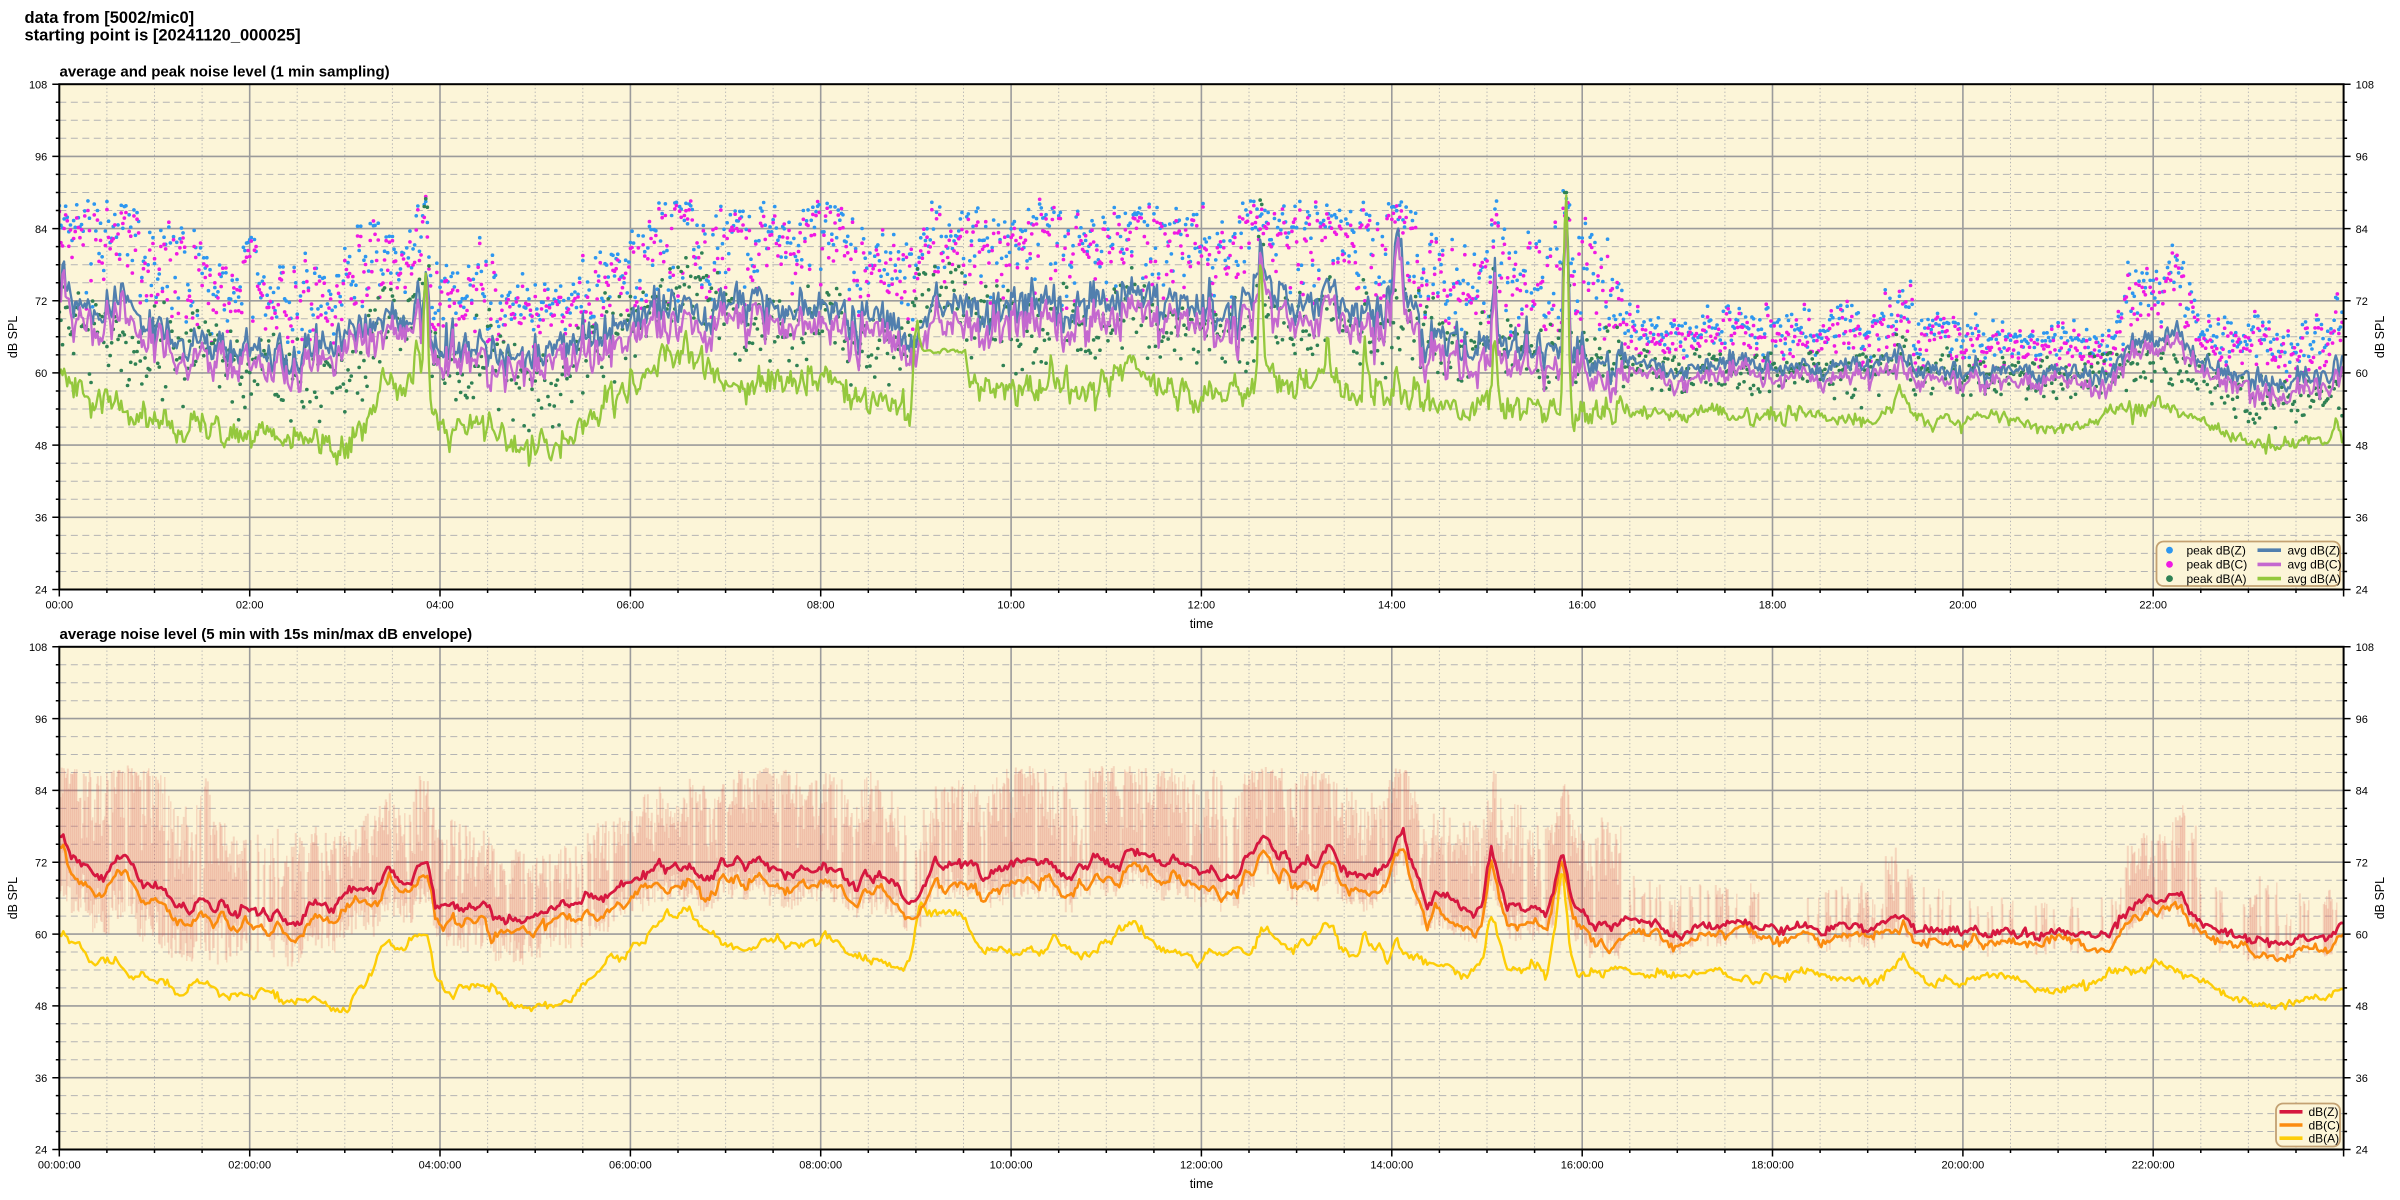 The image size is (2400, 1200). I want to click on svg-text: dB(C), so click(2324, 1125).